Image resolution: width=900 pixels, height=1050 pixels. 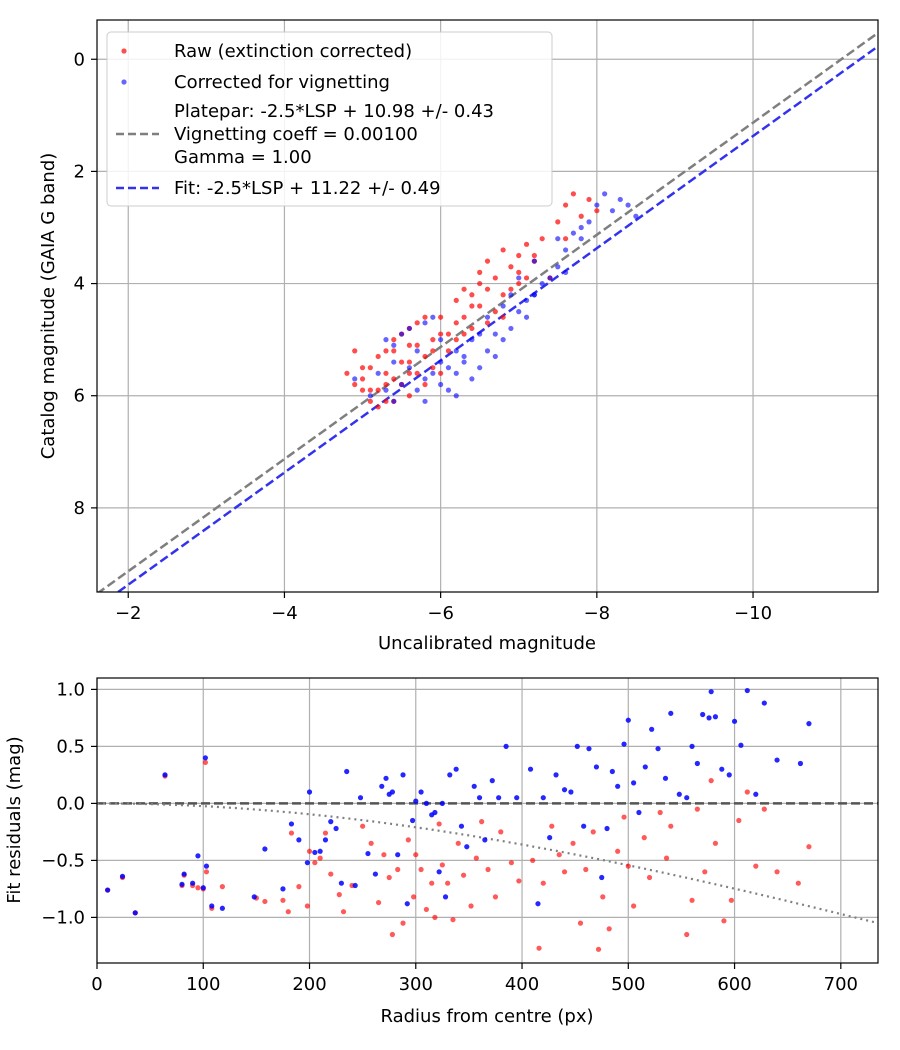 What do you see at coordinates (63, 860) in the screenshot?
I see `bottom-y-tick-label: −0.5` at bounding box center [63, 860].